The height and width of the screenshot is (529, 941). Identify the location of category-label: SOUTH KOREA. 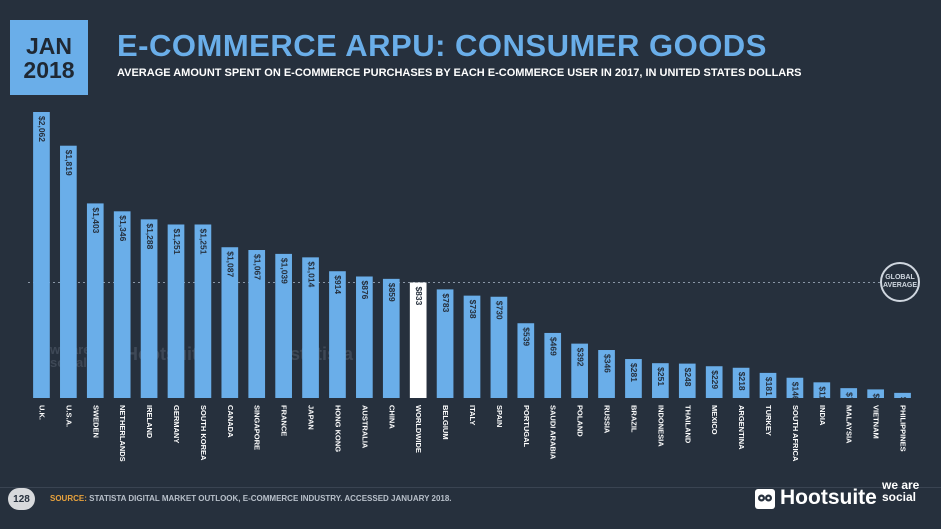
(203, 433).